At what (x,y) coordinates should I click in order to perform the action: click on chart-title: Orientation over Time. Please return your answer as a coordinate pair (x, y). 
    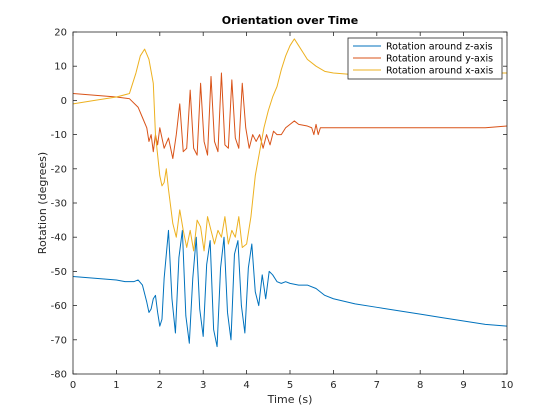
    Looking at the image, I should click on (290, 20).